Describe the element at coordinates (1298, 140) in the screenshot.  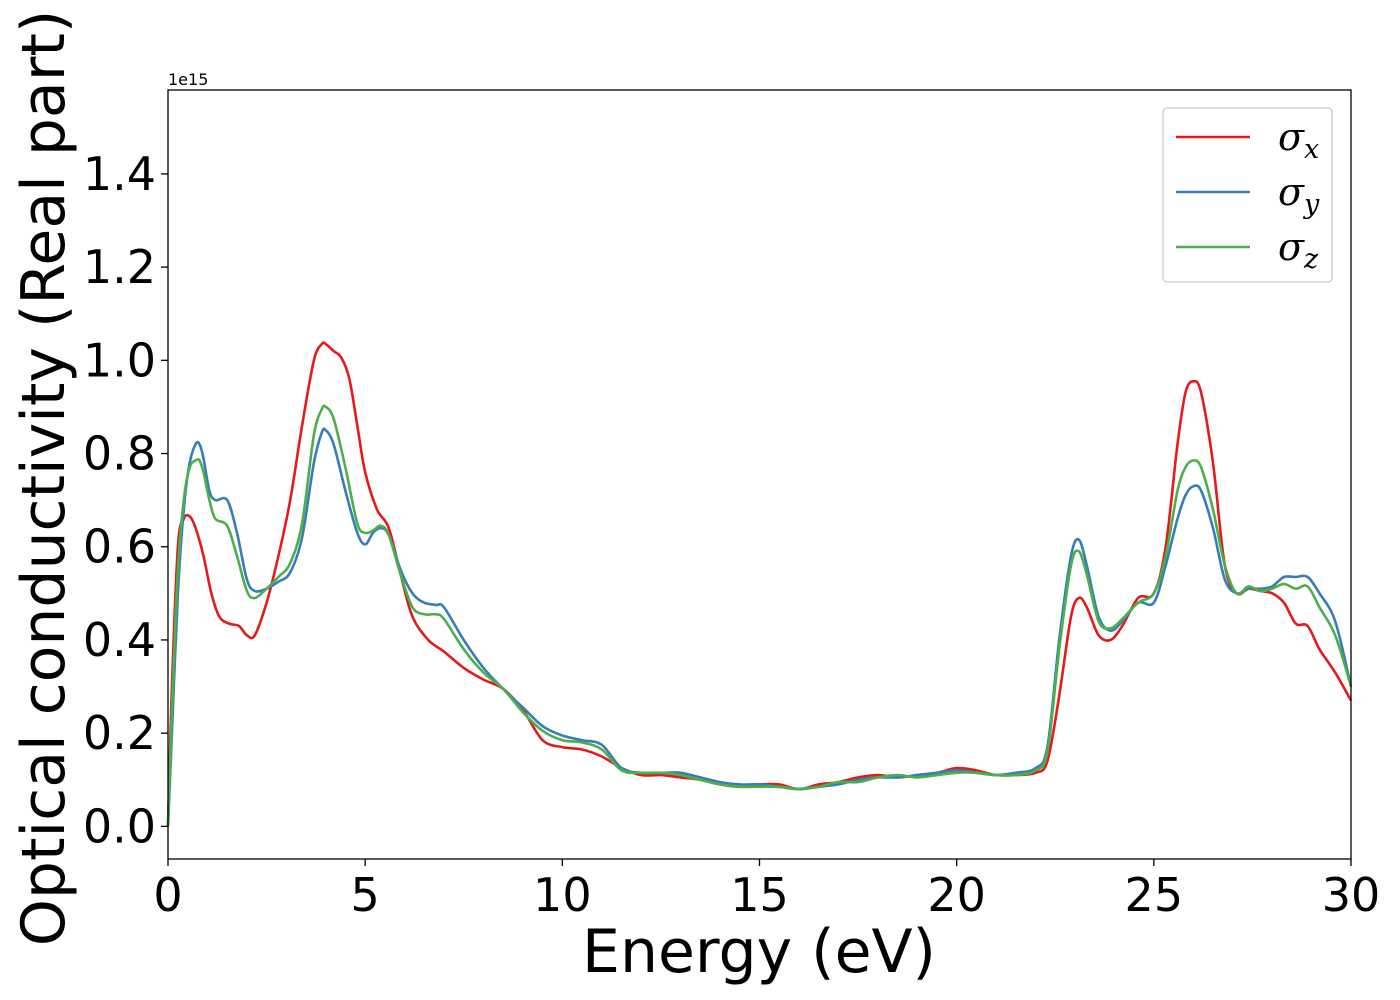
I see `legend-label-x: σx` at that location.